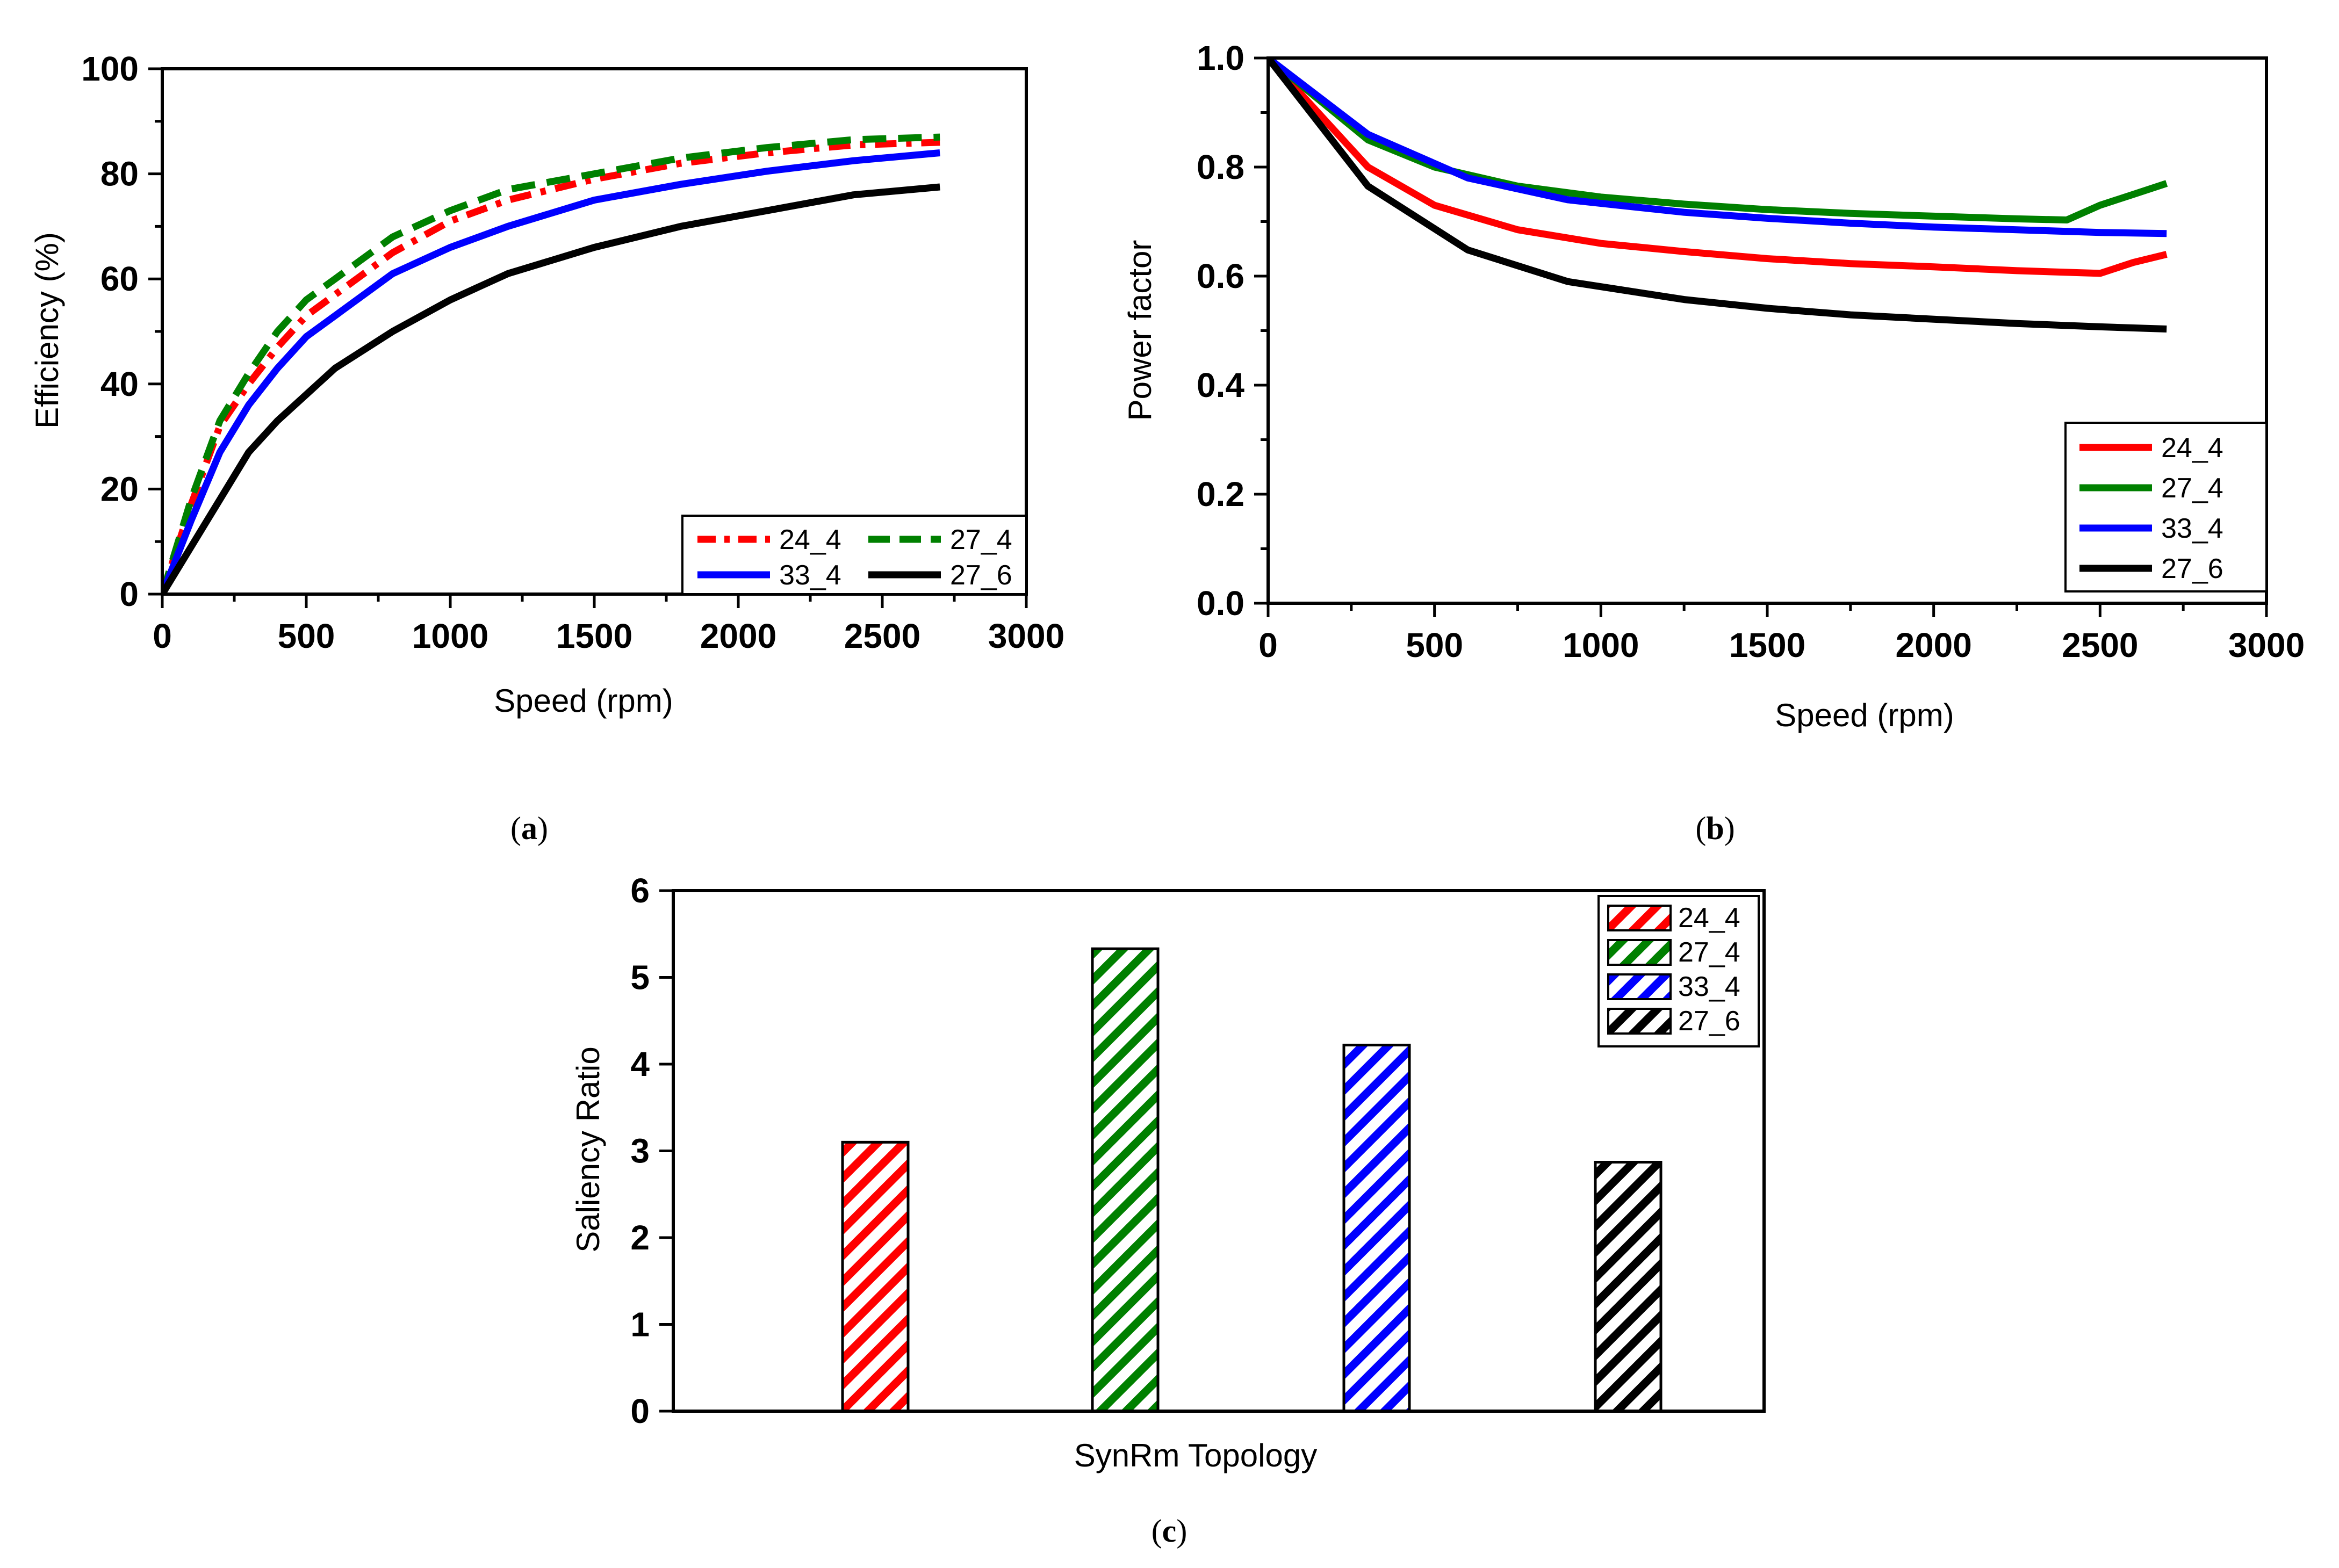 The height and width of the screenshot is (1568, 2339). I want to click on caption-a-letter: a, so click(529, 828).